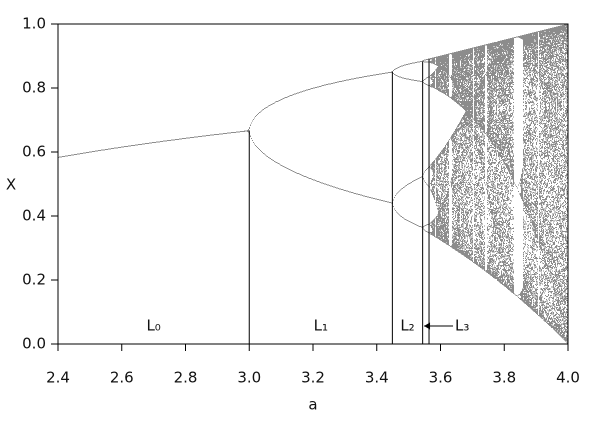 The height and width of the screenshot is (422, 600). I want to click on region-label: L₁, so click(321, 326).